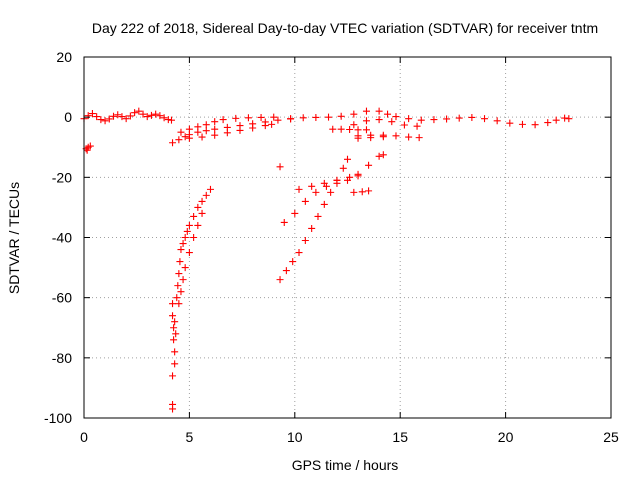  I want to click on y-tick-labels: 20 0 -20 -40 -60 -80 -100, so click(58, 237).